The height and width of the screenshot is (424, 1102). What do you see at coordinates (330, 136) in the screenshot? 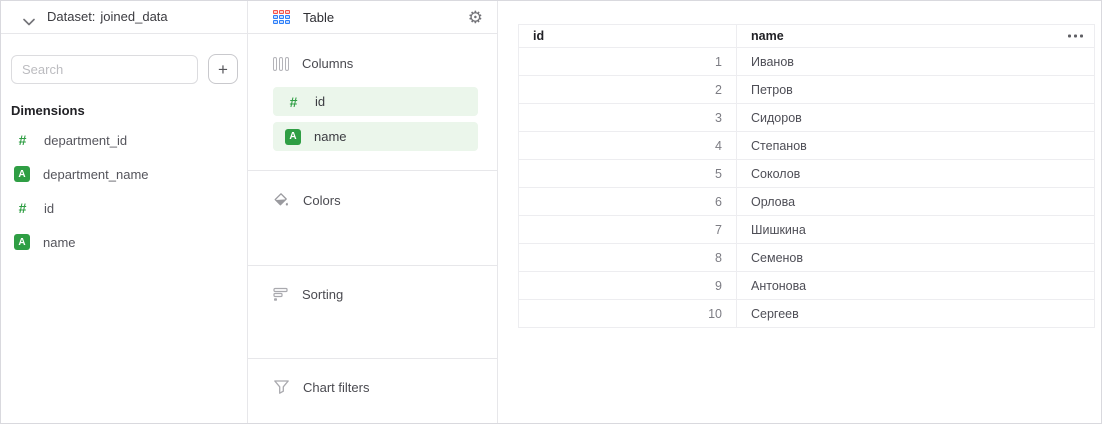
I see `pill-label: name` at bounding box center [330, 136].